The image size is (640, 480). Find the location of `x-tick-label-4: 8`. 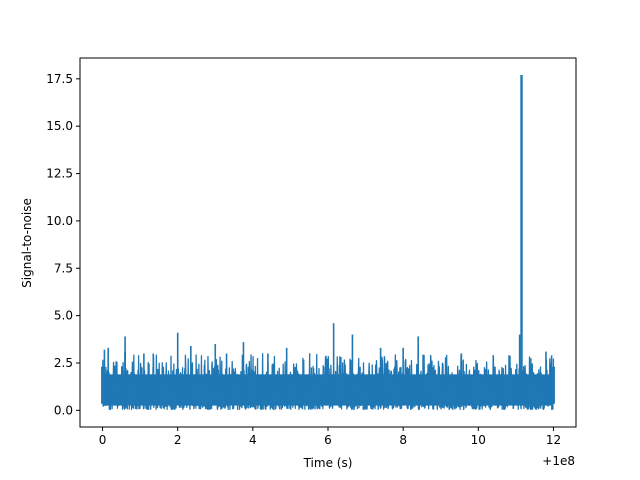

x-tick-label-4: 8 is located at coordinates (403, 440).